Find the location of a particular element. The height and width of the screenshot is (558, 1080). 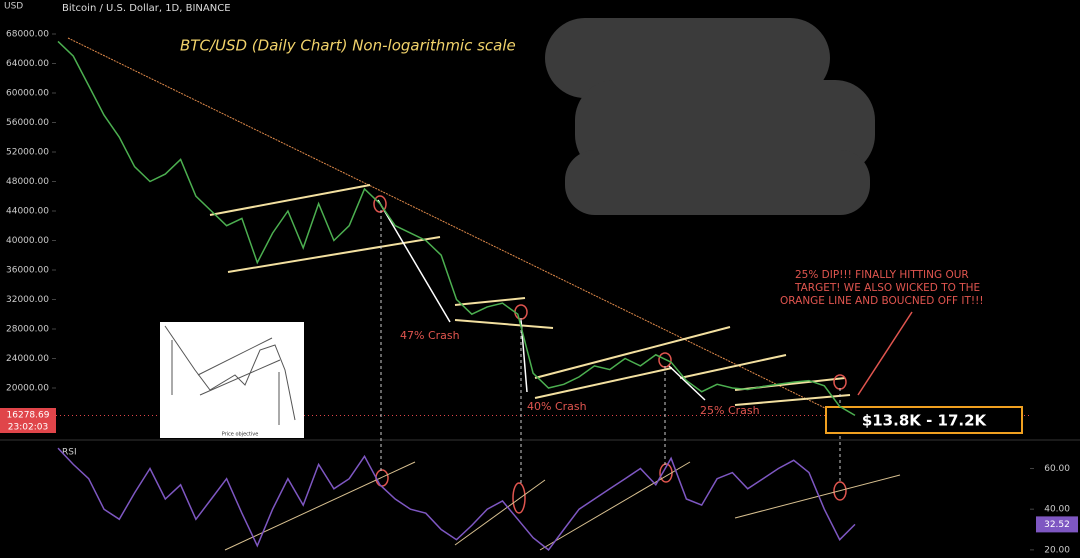

y-tick-label: 60000.00 is located at coordinates (27, 93).